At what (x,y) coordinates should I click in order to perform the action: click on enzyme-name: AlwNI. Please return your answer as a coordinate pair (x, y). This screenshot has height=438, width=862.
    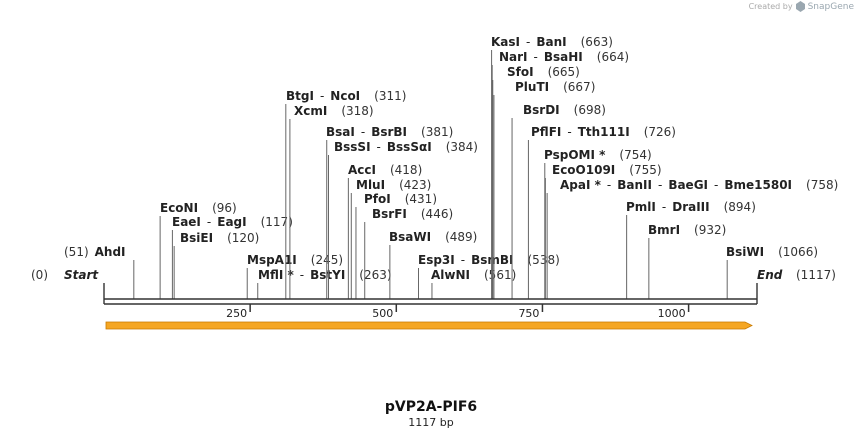
    Looking at the image, I should click on (450, 275).